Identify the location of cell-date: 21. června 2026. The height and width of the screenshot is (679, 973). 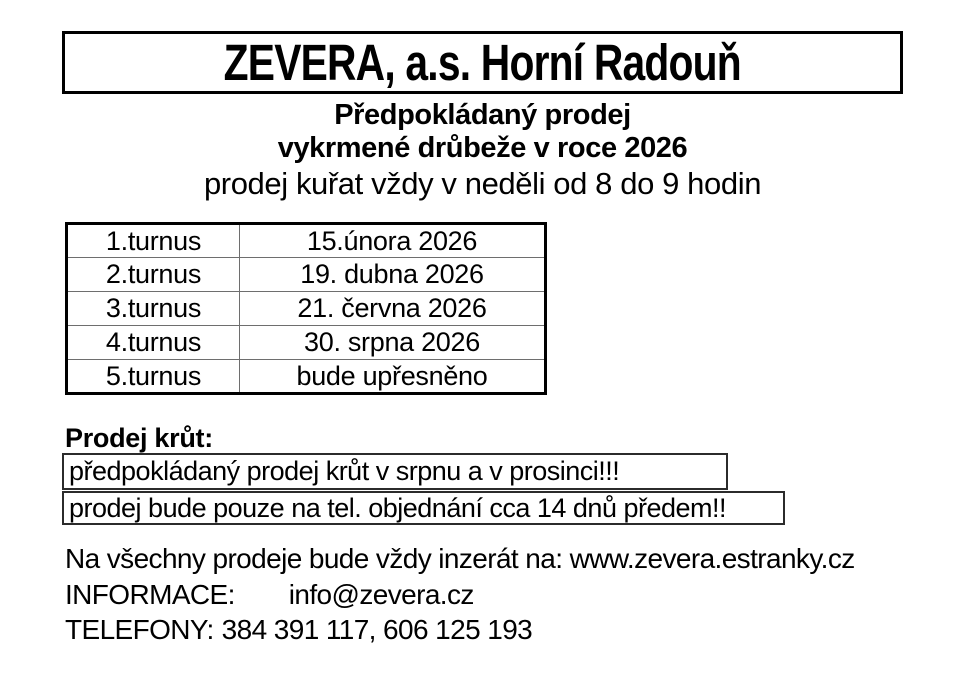
(392, 308).